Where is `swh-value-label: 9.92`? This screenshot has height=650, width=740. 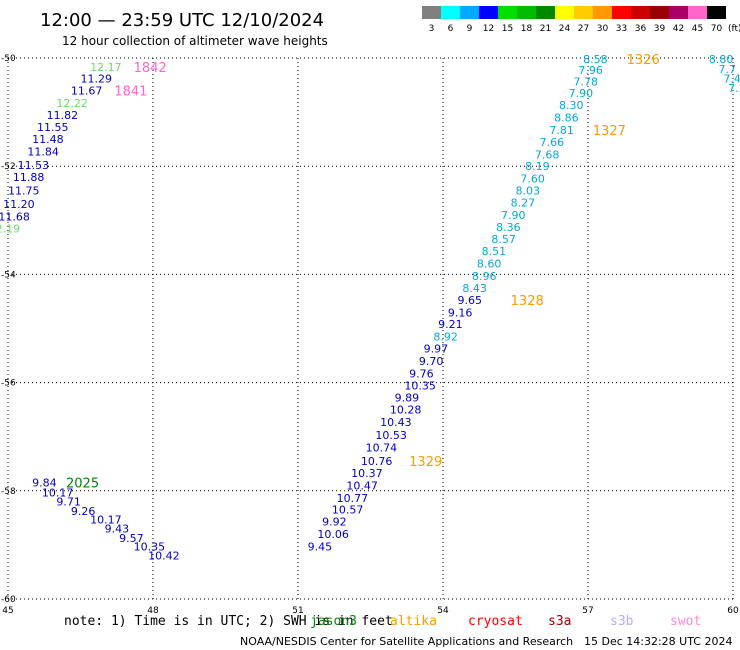
swh-value-label: 9.92 is located at coordinates (334, 522).